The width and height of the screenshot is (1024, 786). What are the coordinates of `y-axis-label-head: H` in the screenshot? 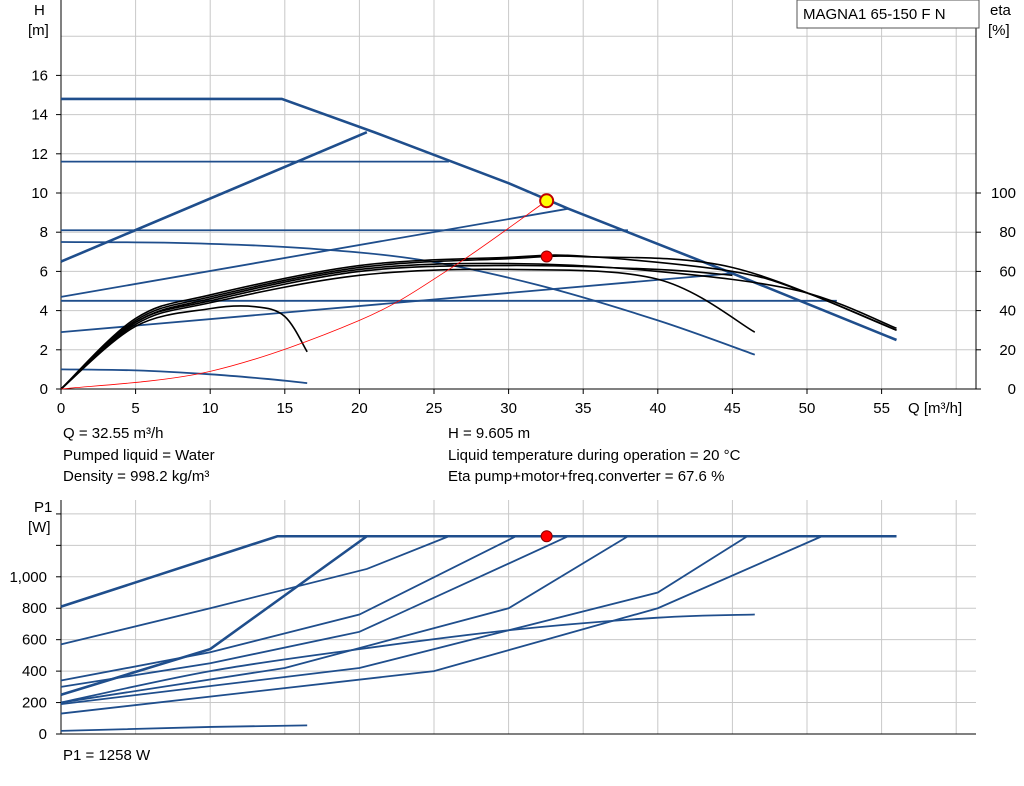 It's located at (39, 10).